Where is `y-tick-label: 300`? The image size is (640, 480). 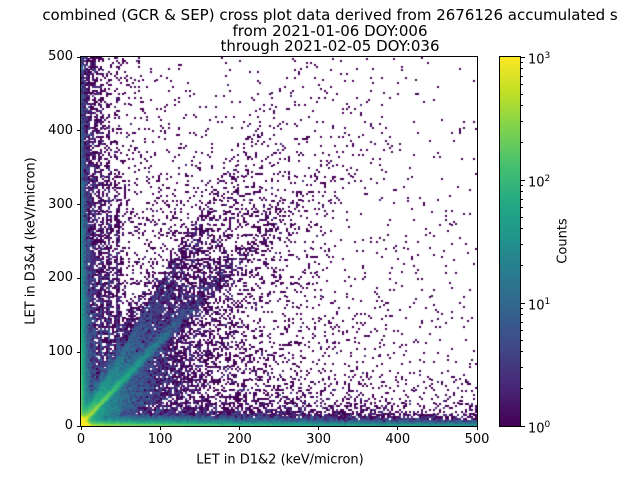 y-tick-label: 300 is located at coordinates (60, 204).